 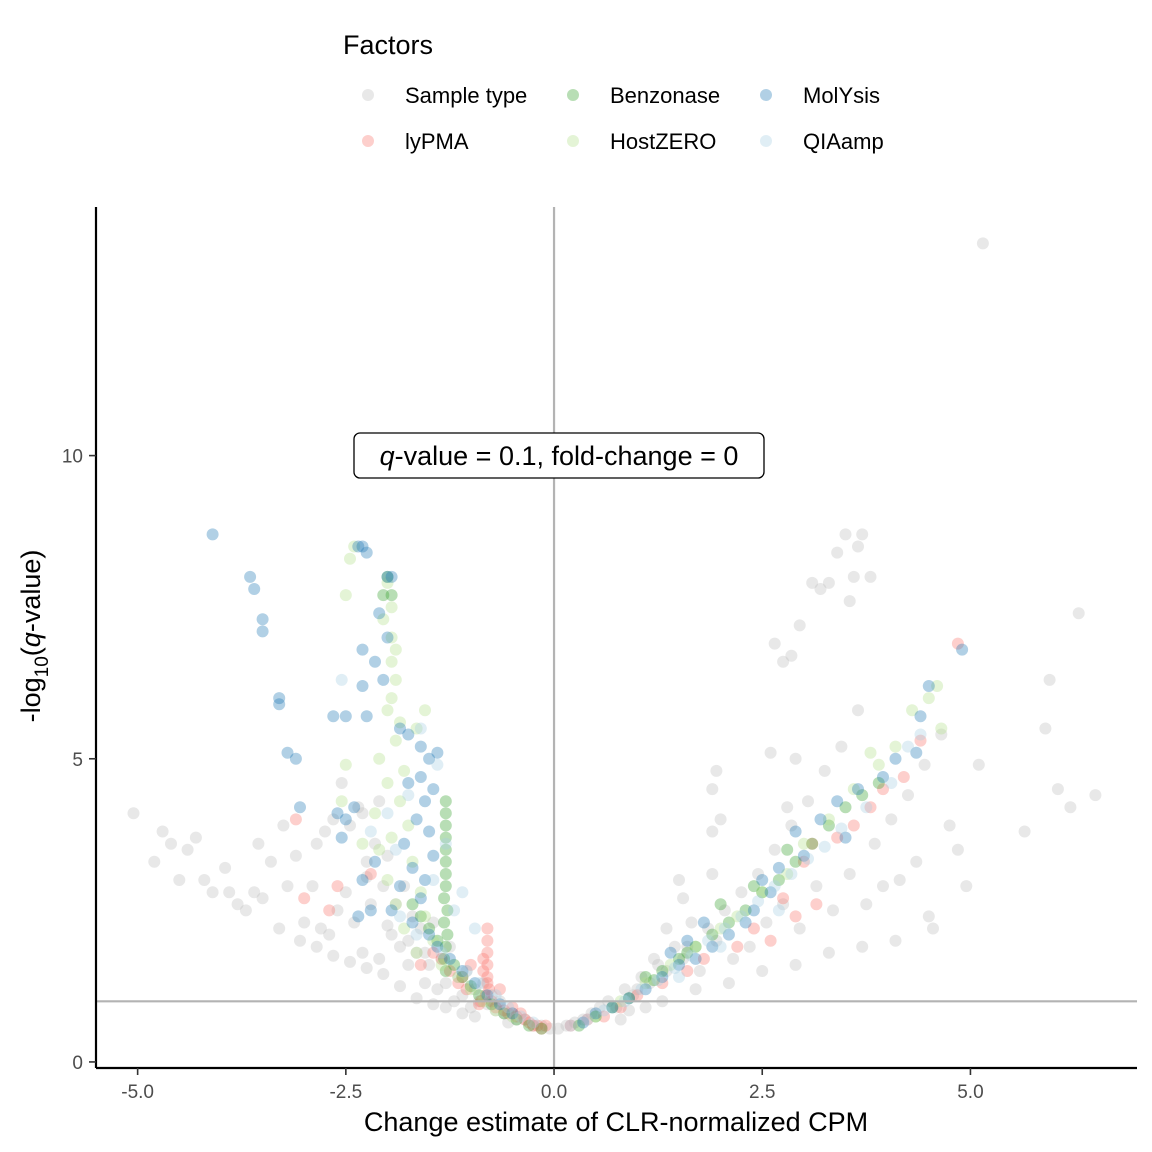 What do you see at coordinates (641, 141) in the screenshot?
I see `legend-item: HostZERO` at bounding box center [641, 141].